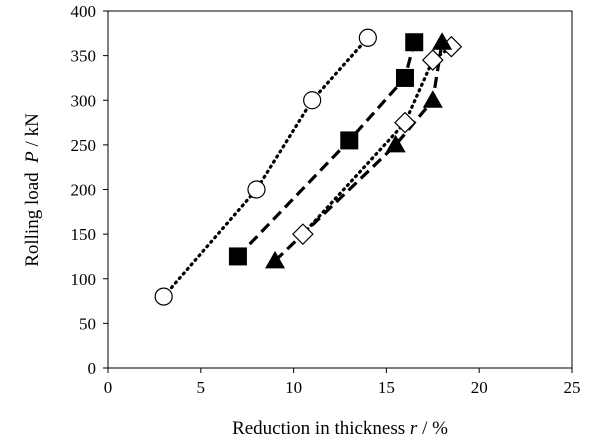  What do you see at coordinates (92, 368) in the screenshot?
I see `y-tick-label: 0` at bounding box center [92, 368].